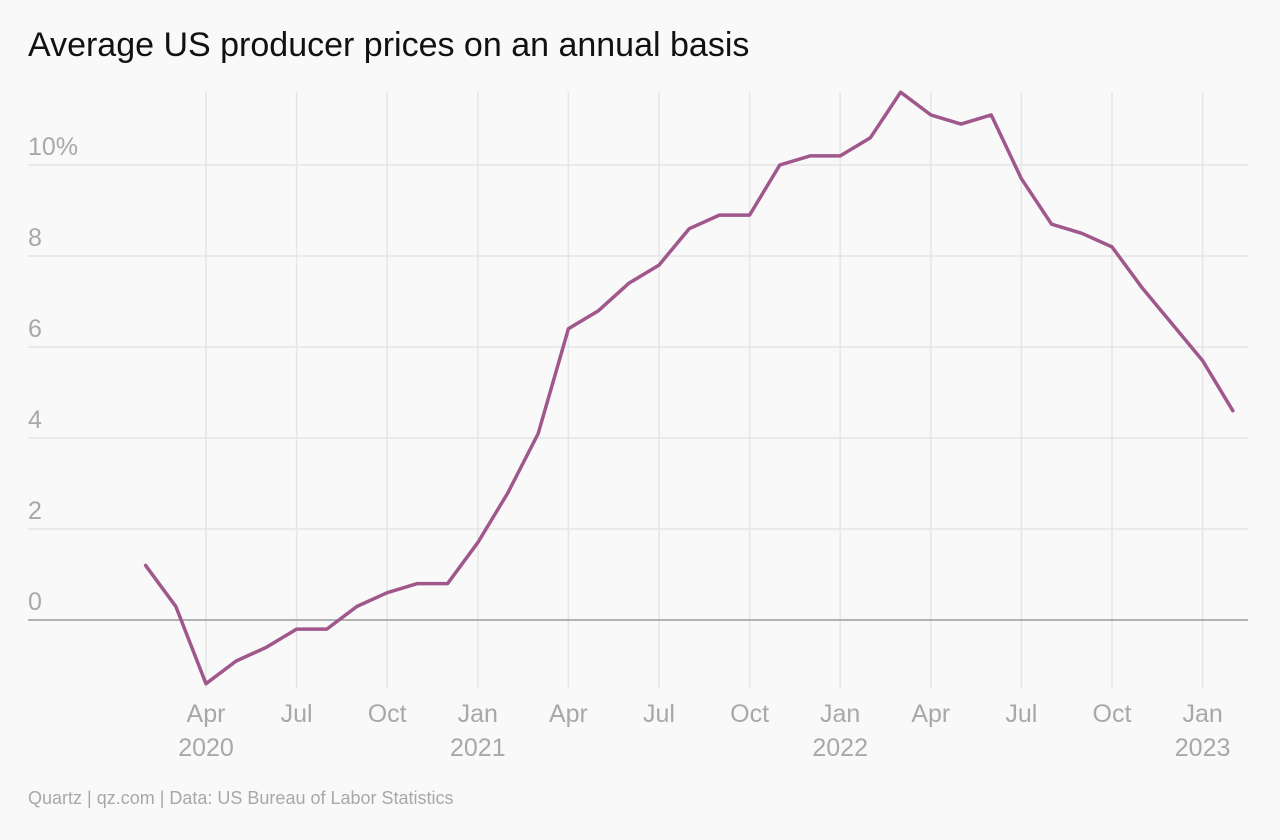  What do you see at coordinates (53, 374) in the screenshot?
I see `y-axis-ticks: 0 2 4 6 8 10%` at bounding box center [53, 374].